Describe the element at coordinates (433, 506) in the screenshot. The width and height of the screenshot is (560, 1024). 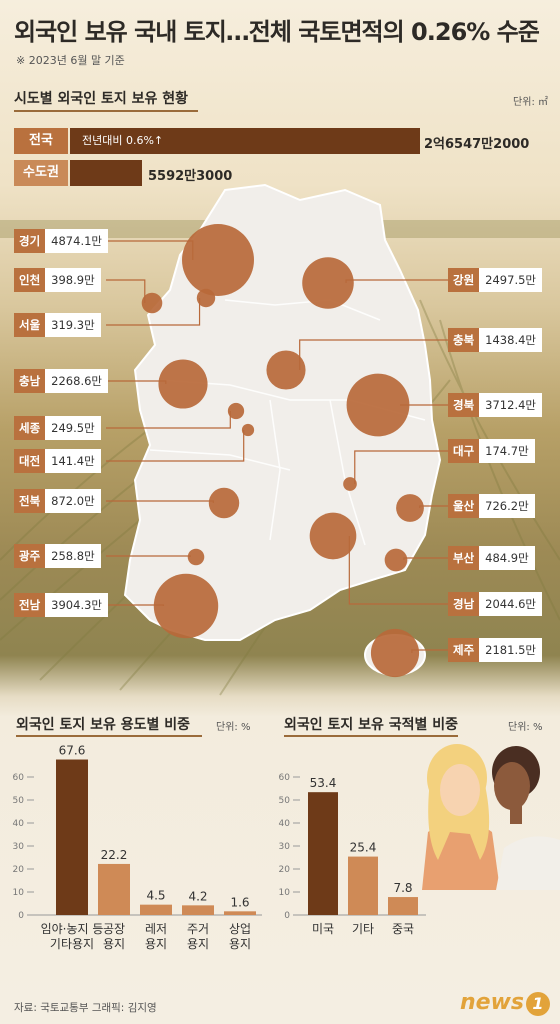
I see `leader-울산` at that location.